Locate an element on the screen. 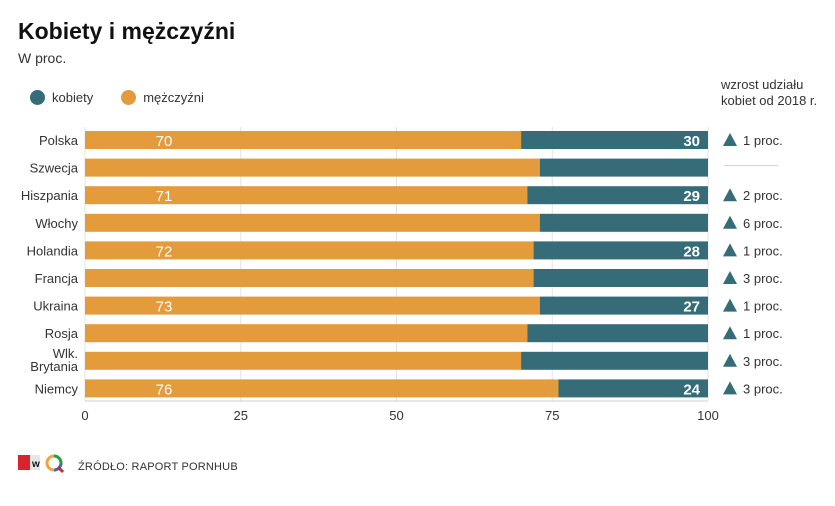 The image size is (835, 506). legend-item-kobiety: kobiety is located at coordinates (61, 97).